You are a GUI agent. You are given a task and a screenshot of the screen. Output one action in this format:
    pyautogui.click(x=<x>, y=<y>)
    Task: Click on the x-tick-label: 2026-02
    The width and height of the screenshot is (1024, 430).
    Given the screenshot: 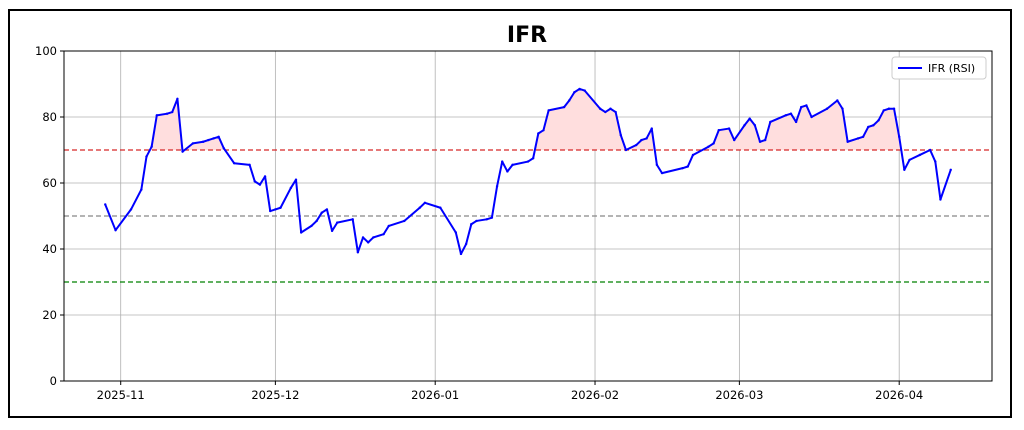 What is the action you would take?
    pyautogui.click(x=595, y=395)
    